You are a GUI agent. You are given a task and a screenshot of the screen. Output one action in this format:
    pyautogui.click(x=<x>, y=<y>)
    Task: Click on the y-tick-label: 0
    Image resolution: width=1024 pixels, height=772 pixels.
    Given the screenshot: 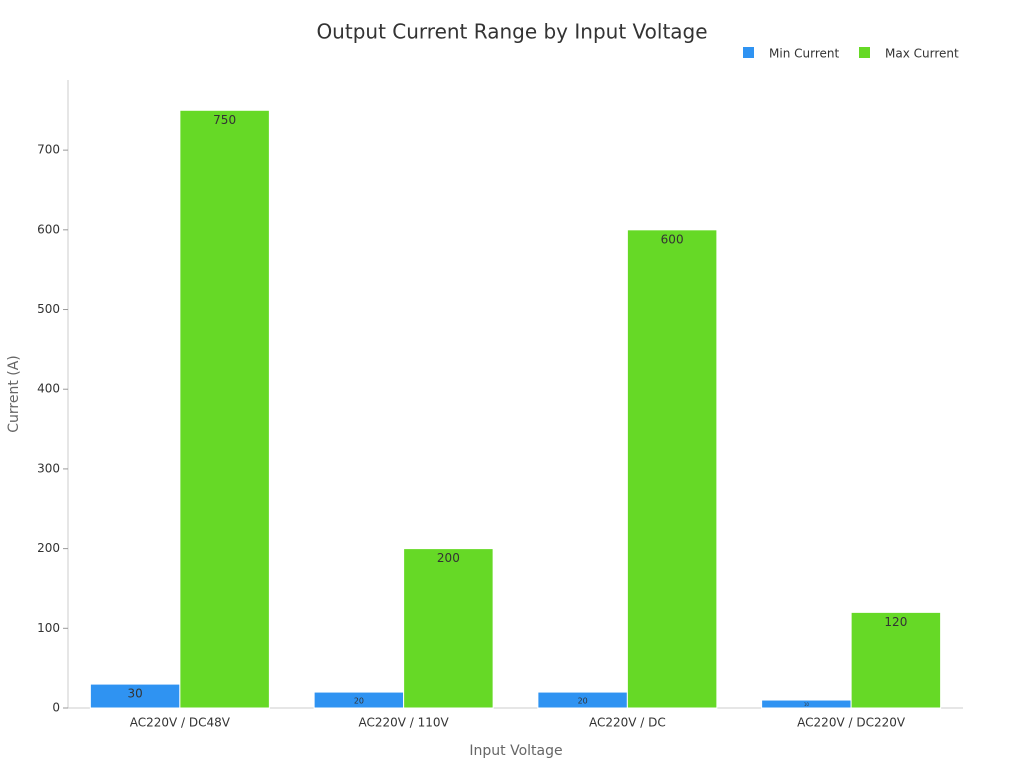 What is the action you would take?
    pyautogui.click(x=56, y=708)
    